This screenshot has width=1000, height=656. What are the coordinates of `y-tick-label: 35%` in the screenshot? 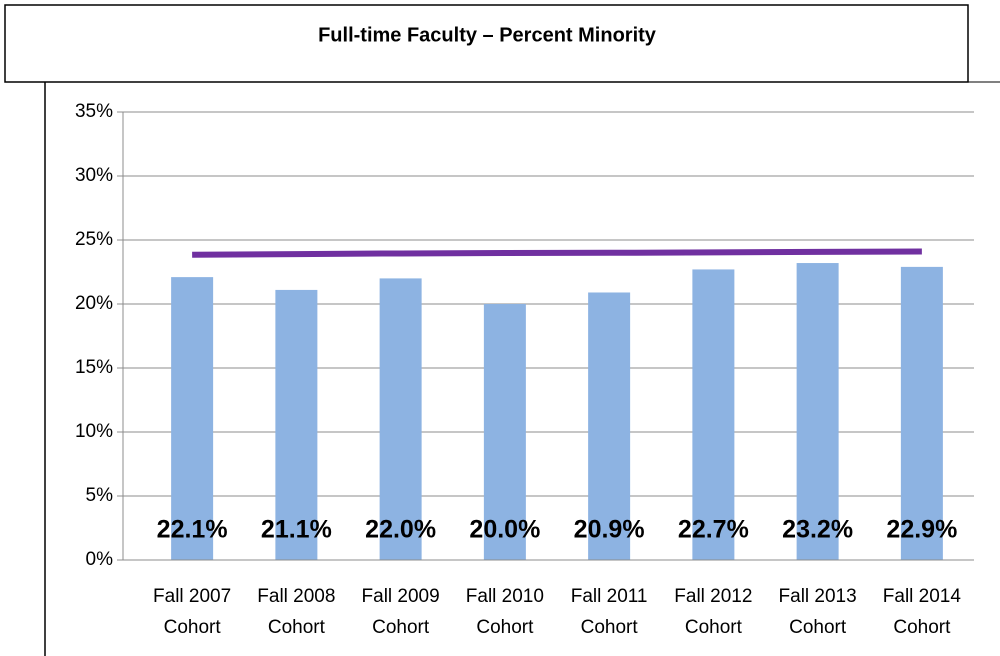 It's located at (94, 111).